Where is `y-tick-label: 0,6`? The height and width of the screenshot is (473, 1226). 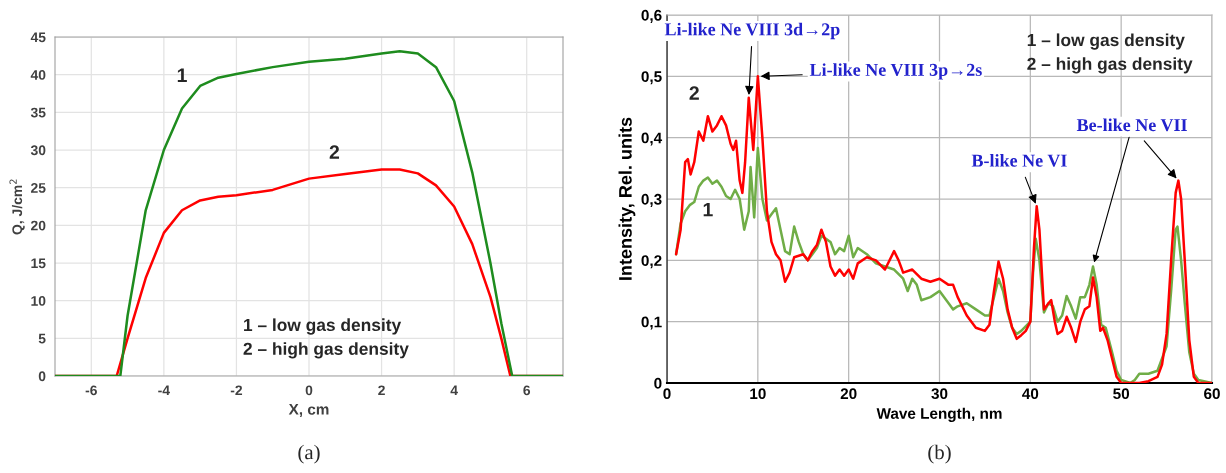
y-tick-label: 0,6 is located at coordinates (651, 16).